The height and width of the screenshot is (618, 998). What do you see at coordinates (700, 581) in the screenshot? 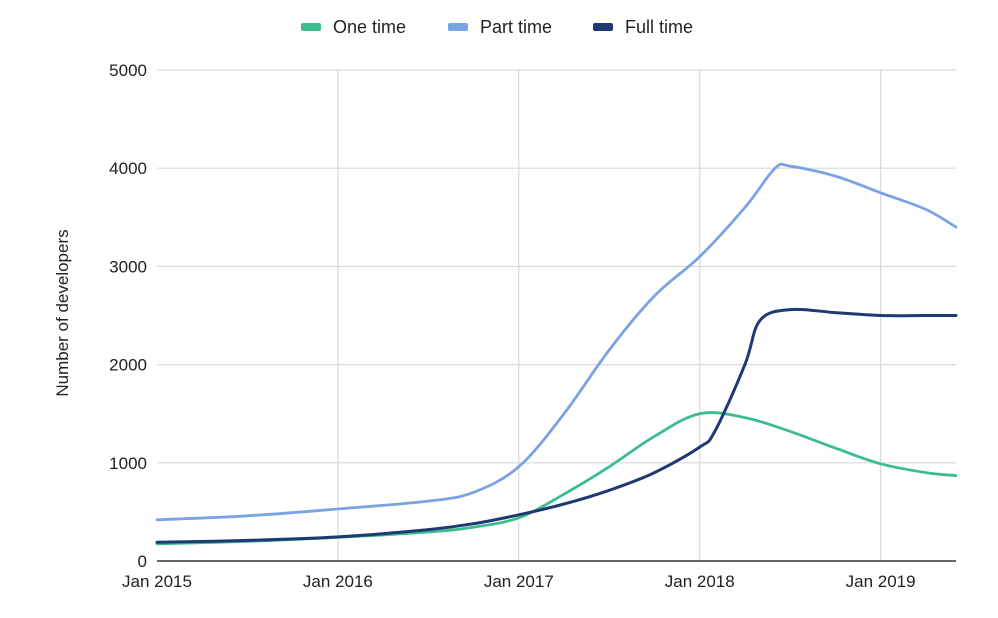
I see `x-tick-label: Jan 2018` at bounding box center [700, 581].